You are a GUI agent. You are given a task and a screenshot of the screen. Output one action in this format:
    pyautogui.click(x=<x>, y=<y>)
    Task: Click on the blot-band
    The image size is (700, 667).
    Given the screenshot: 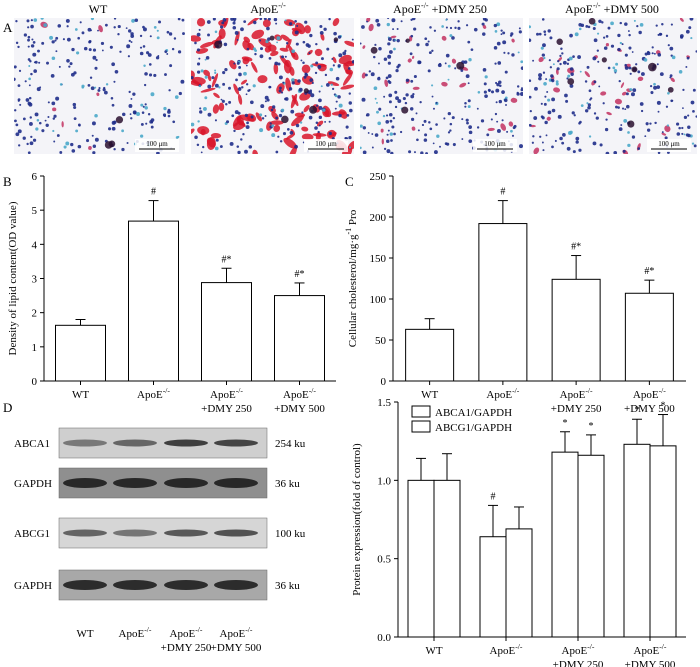 What is the action you would take?
    pyautogui.click(x=85, y=533)
    